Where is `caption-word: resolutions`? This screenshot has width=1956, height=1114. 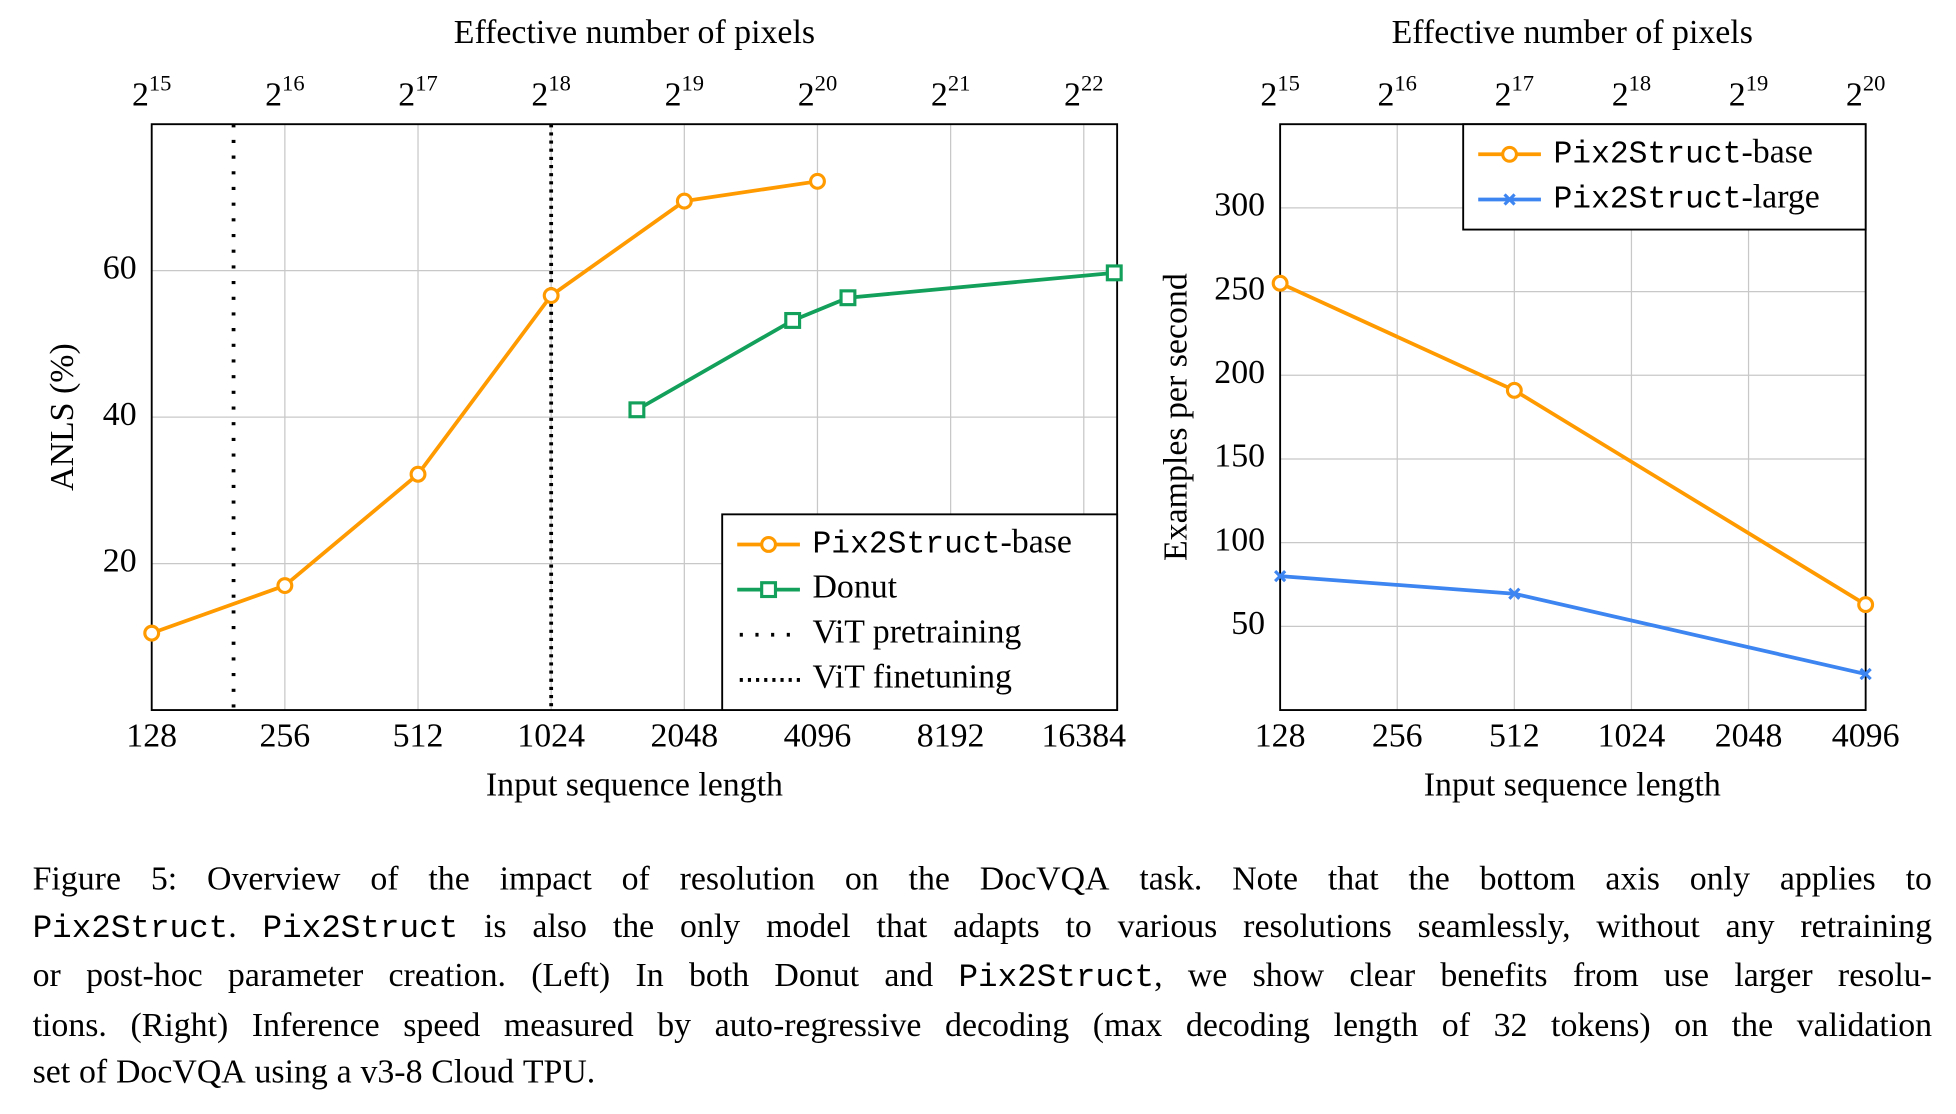 caption-word: resolutions is located at coordinates (1317, 925).